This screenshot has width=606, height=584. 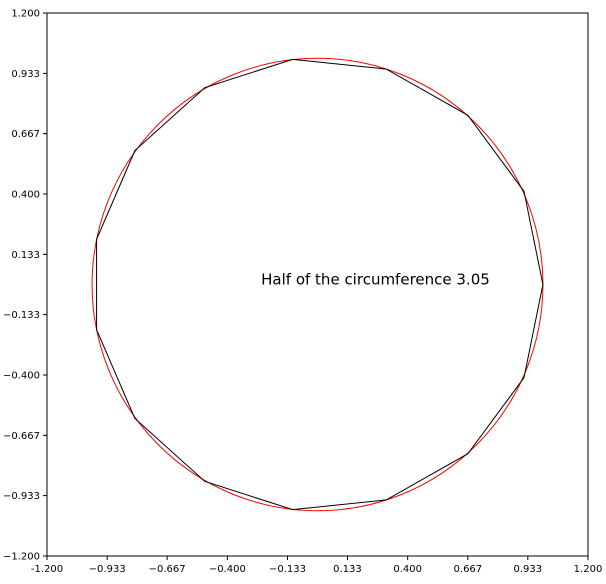 What do you see at coordinates (347, 569) in the screenshot?
I see `x-tick-label: 0.133` at bounding box center [347, 569].